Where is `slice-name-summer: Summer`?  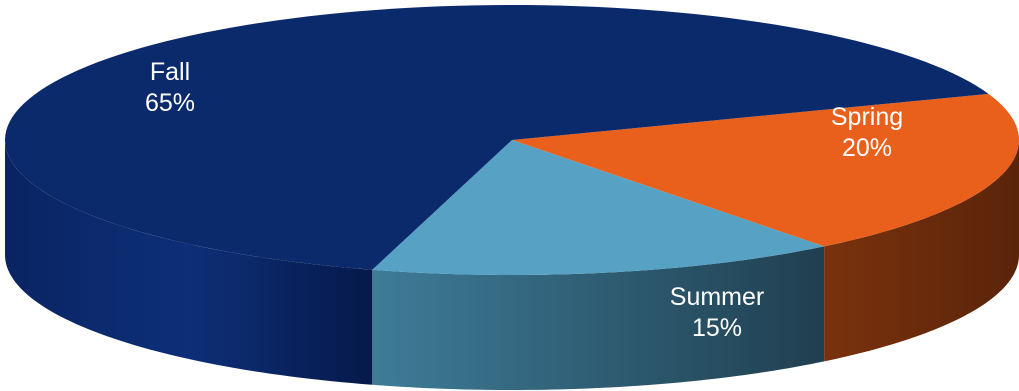
slice-name-summer: Summer is located at coordinates (717, 297).